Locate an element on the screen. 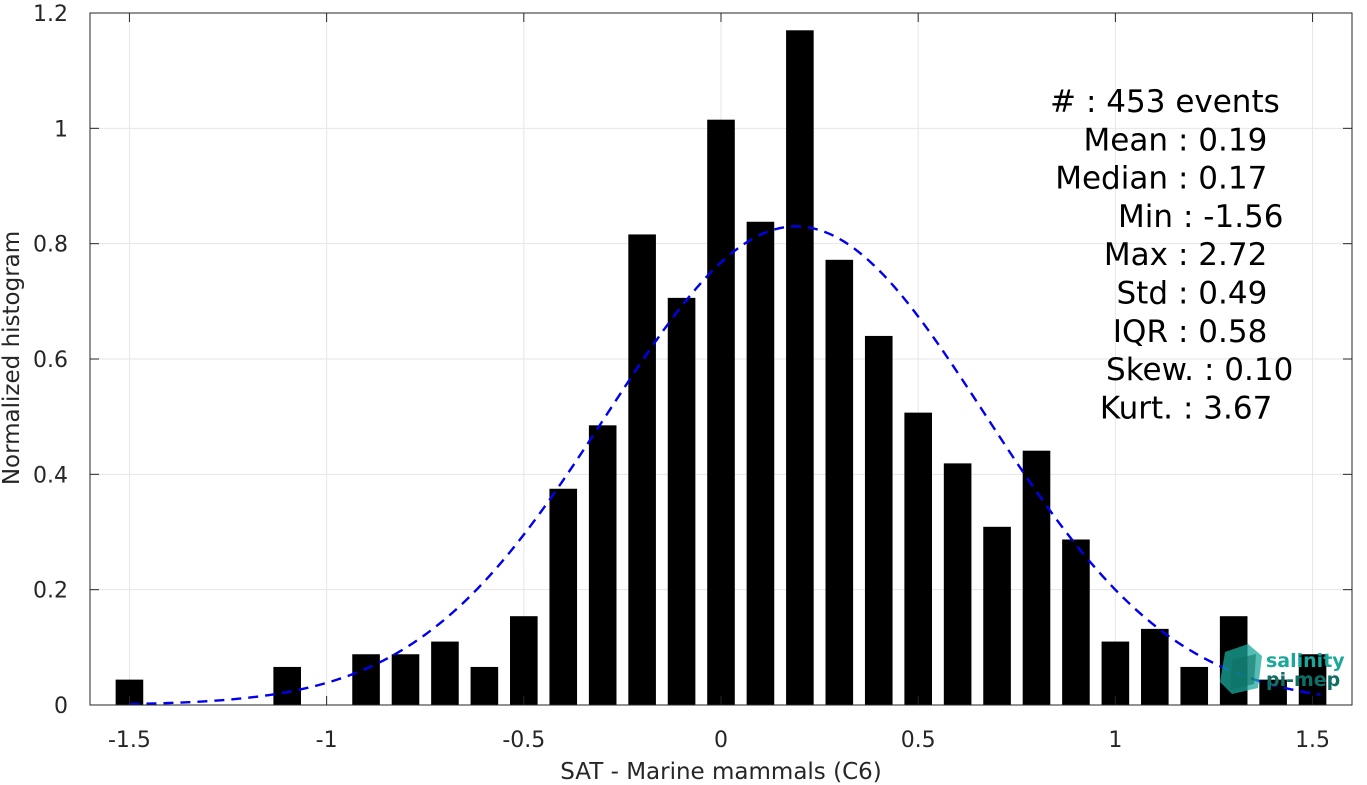 The image size is (1367, 785). x-tick-label-2: -0.5 is located at coordinates (523, 740).